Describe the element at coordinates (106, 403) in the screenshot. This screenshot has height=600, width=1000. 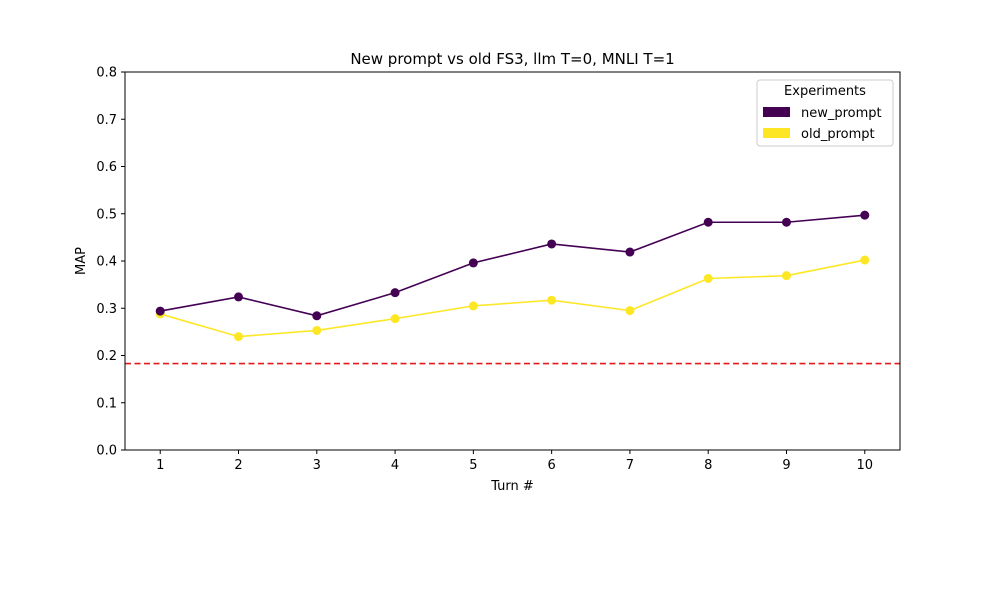
I see `y-tick-label: 0.1` at that location.